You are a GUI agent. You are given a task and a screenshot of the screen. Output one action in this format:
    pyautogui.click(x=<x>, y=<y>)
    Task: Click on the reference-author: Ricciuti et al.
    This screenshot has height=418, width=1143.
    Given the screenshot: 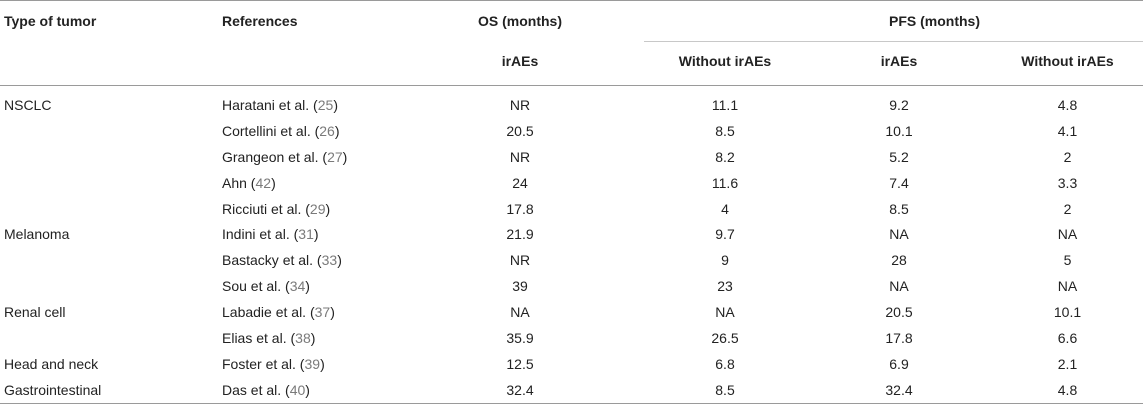 What is the action you would take?
    pyautogui.click(x=262, y=208)
    